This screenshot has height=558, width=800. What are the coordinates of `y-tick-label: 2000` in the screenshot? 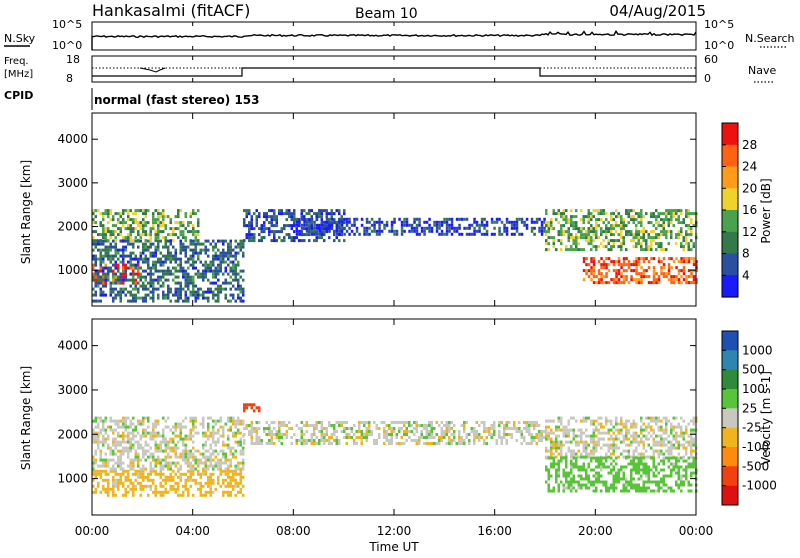 It's located at (72, 227).